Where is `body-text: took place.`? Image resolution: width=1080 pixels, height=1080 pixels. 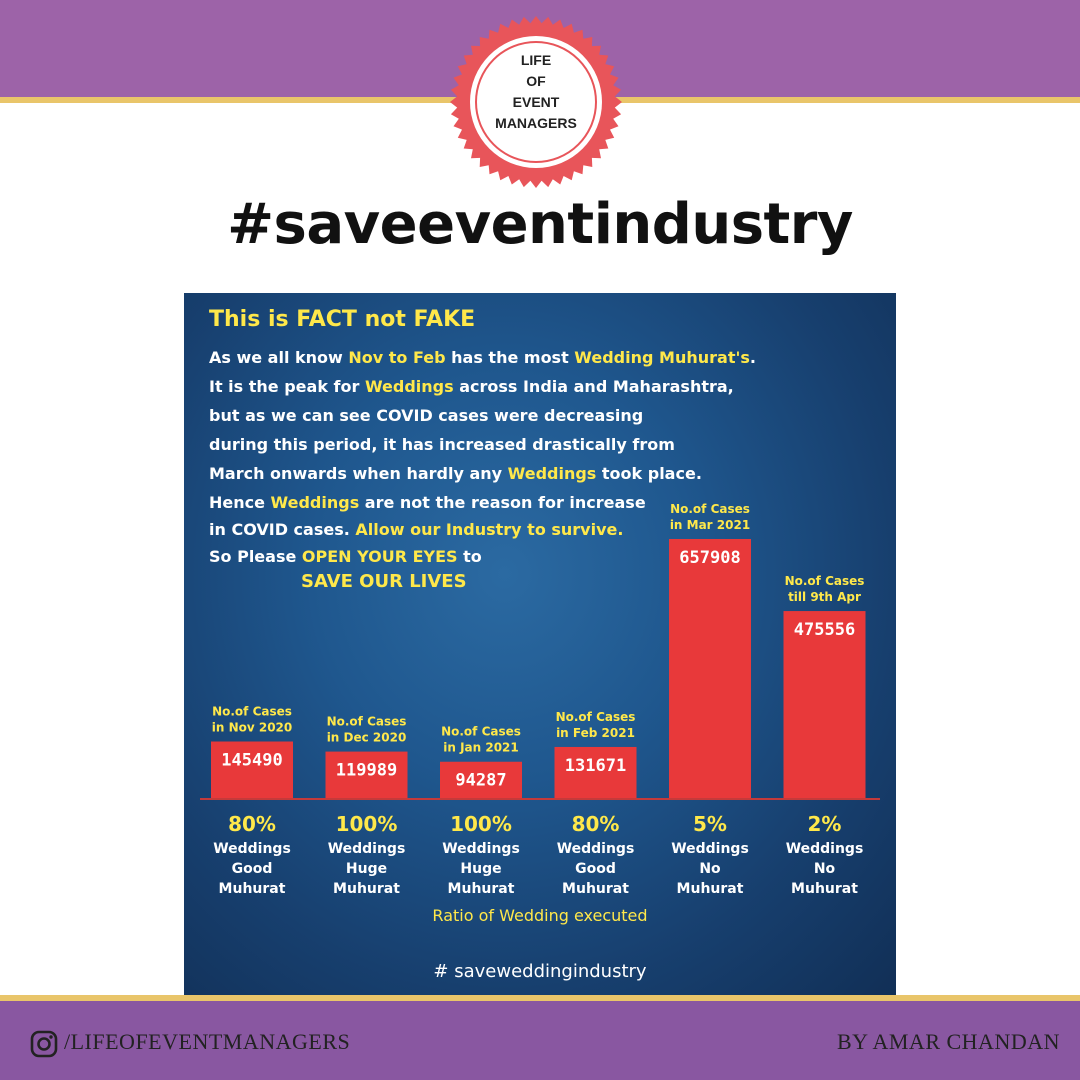 body-text: took place. is located at coordinates (649, 473).